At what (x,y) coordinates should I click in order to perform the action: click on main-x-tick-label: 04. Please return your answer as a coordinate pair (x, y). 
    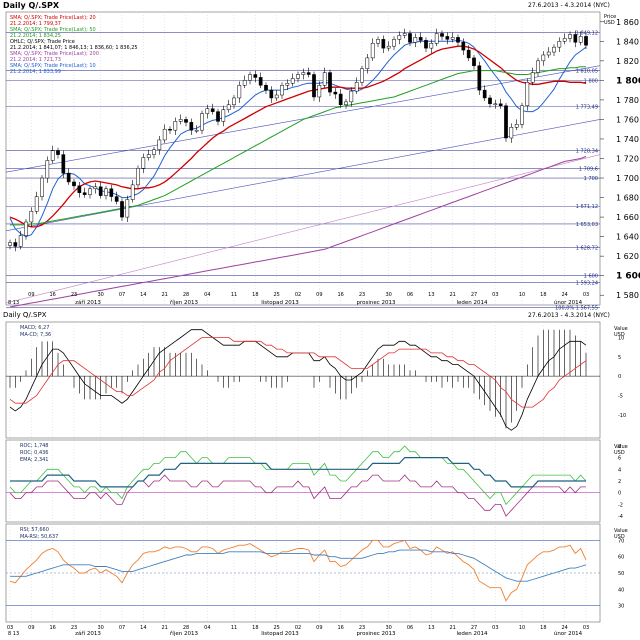
    Looking at the image, I should click on (207, 295).